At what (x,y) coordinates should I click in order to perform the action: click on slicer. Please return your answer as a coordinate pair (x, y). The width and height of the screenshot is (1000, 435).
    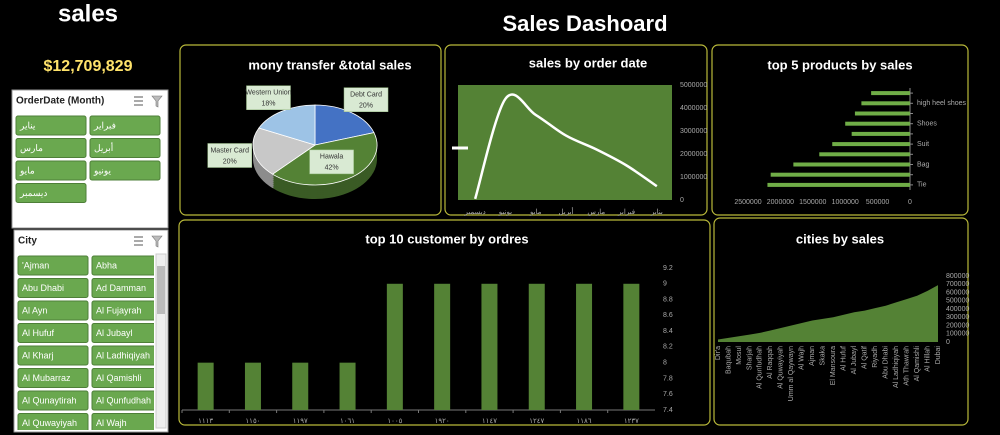
    Looking at the image, I should click on (90, 159).